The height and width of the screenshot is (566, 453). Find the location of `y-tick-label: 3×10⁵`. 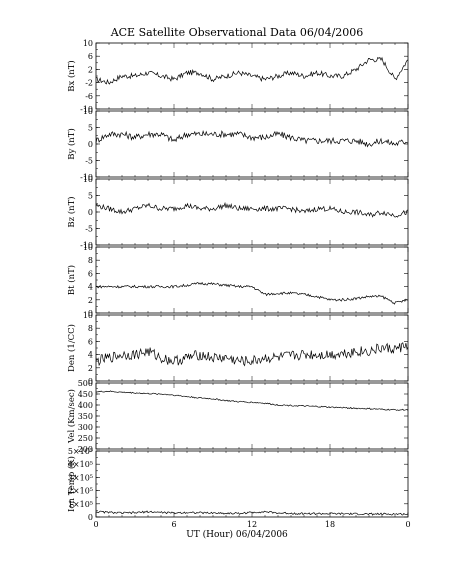

y-tick-label: 3×10⁵ is located at coordinates (80, 477).